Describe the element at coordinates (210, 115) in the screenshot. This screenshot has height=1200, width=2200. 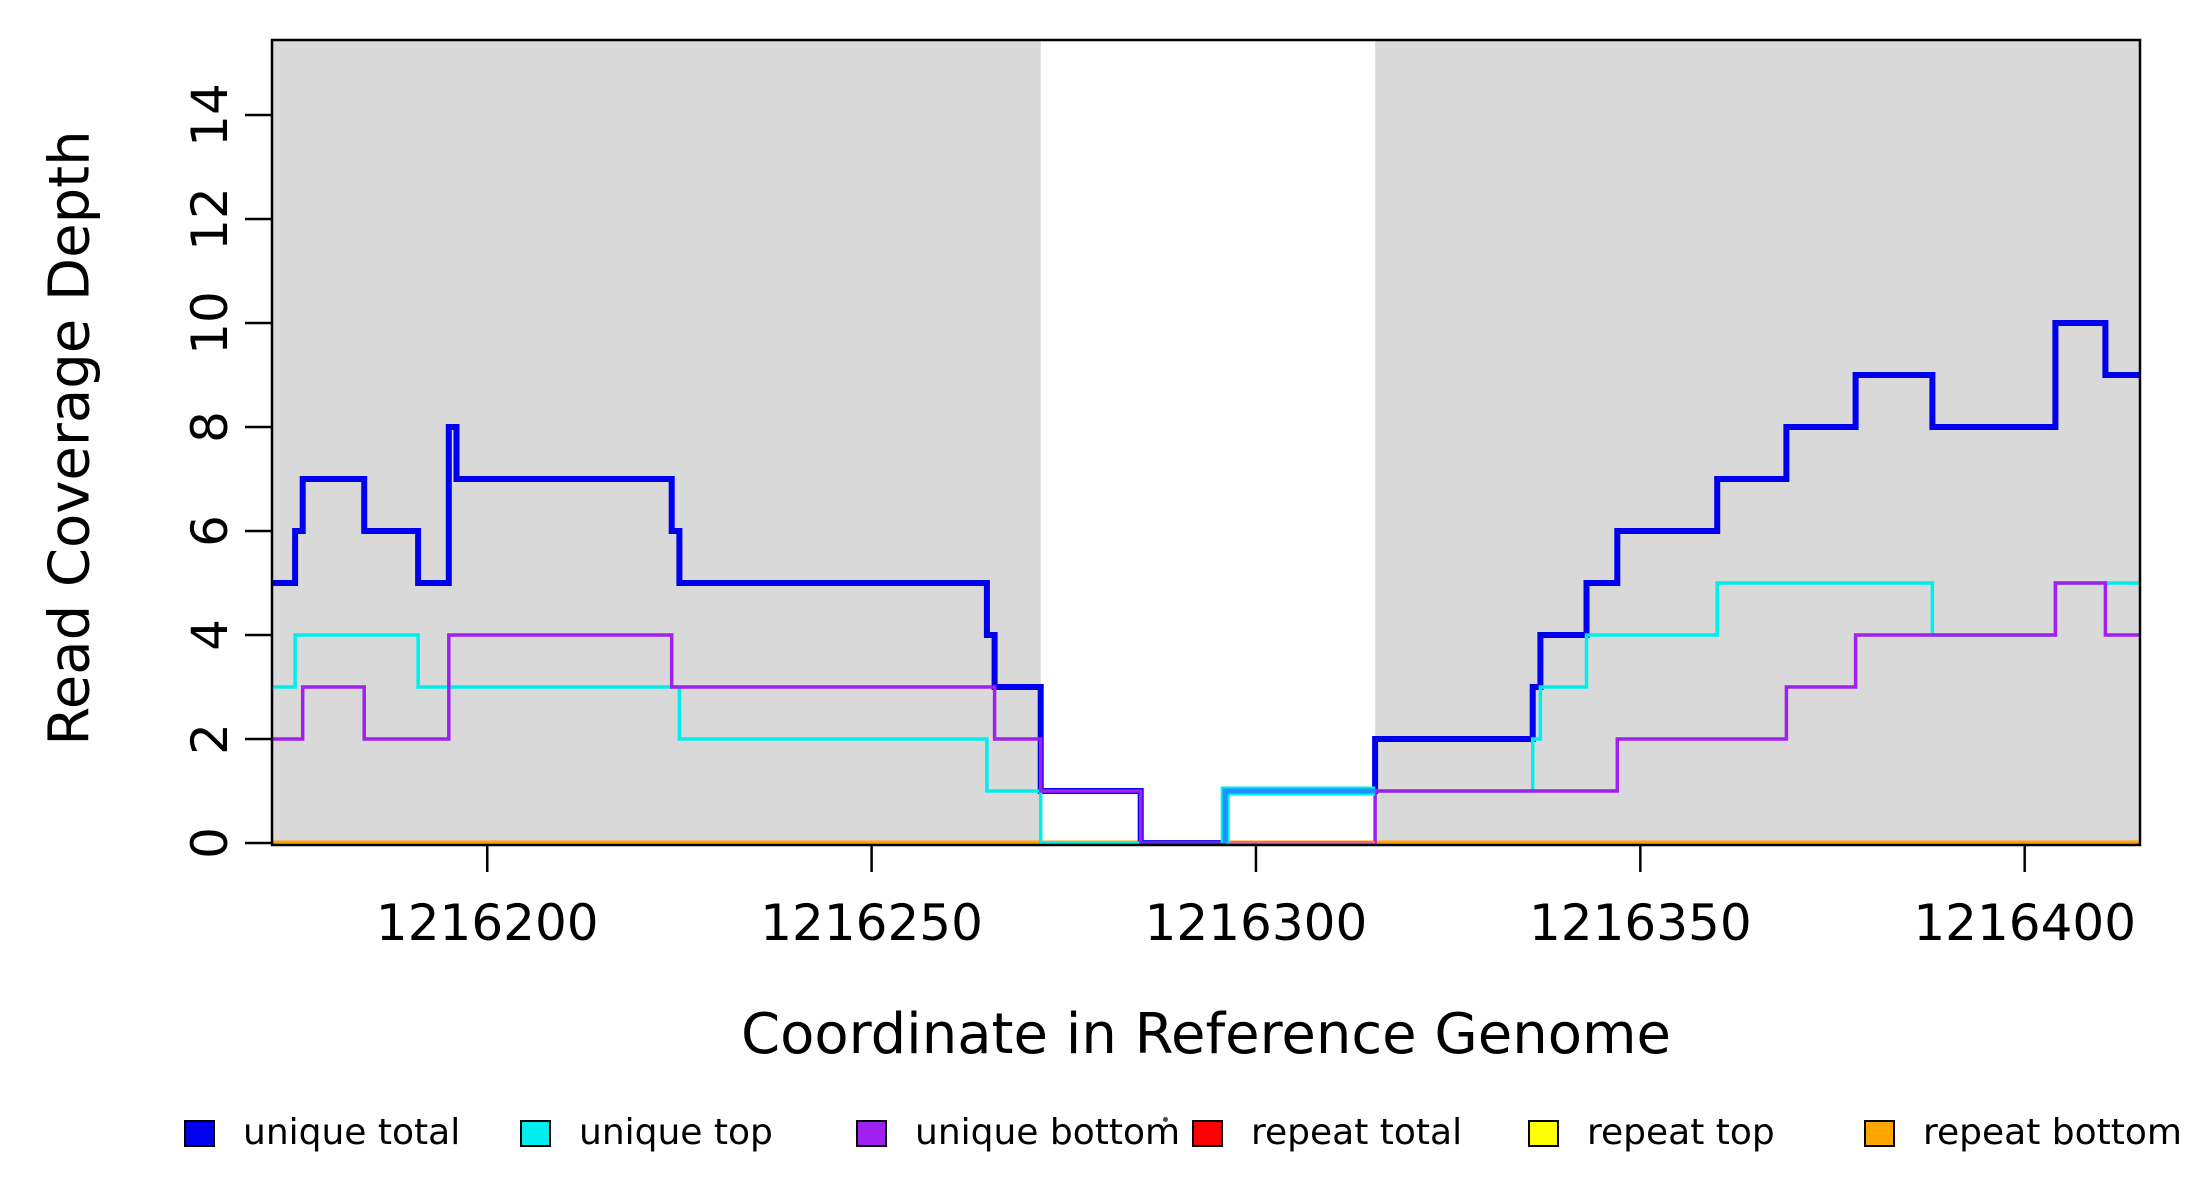
I see `y-tick-label: 14` at that location.